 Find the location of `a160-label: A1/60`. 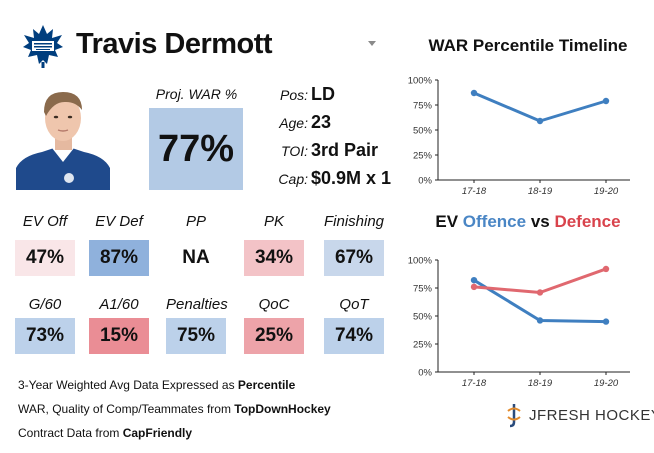

a160-label: A1/60 is located at coordinates (119, 304).